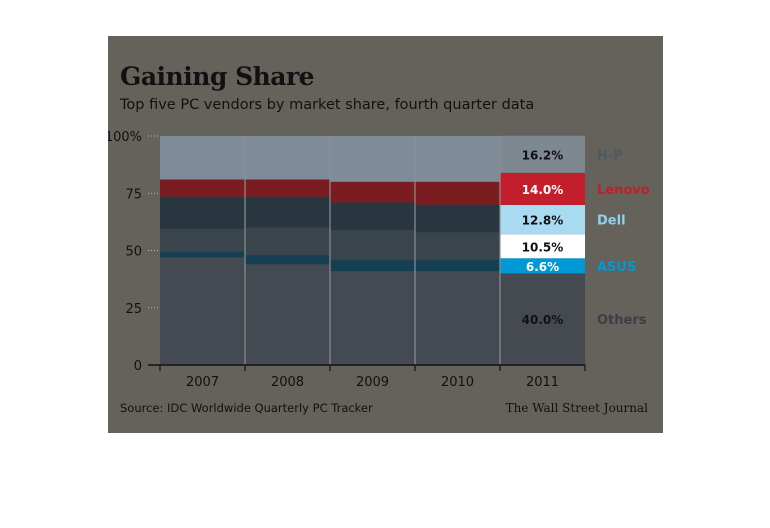 Image resolution: width=770 pixels, height=528 pixels. I want to click on bar-others-2011, so click(542, 319).